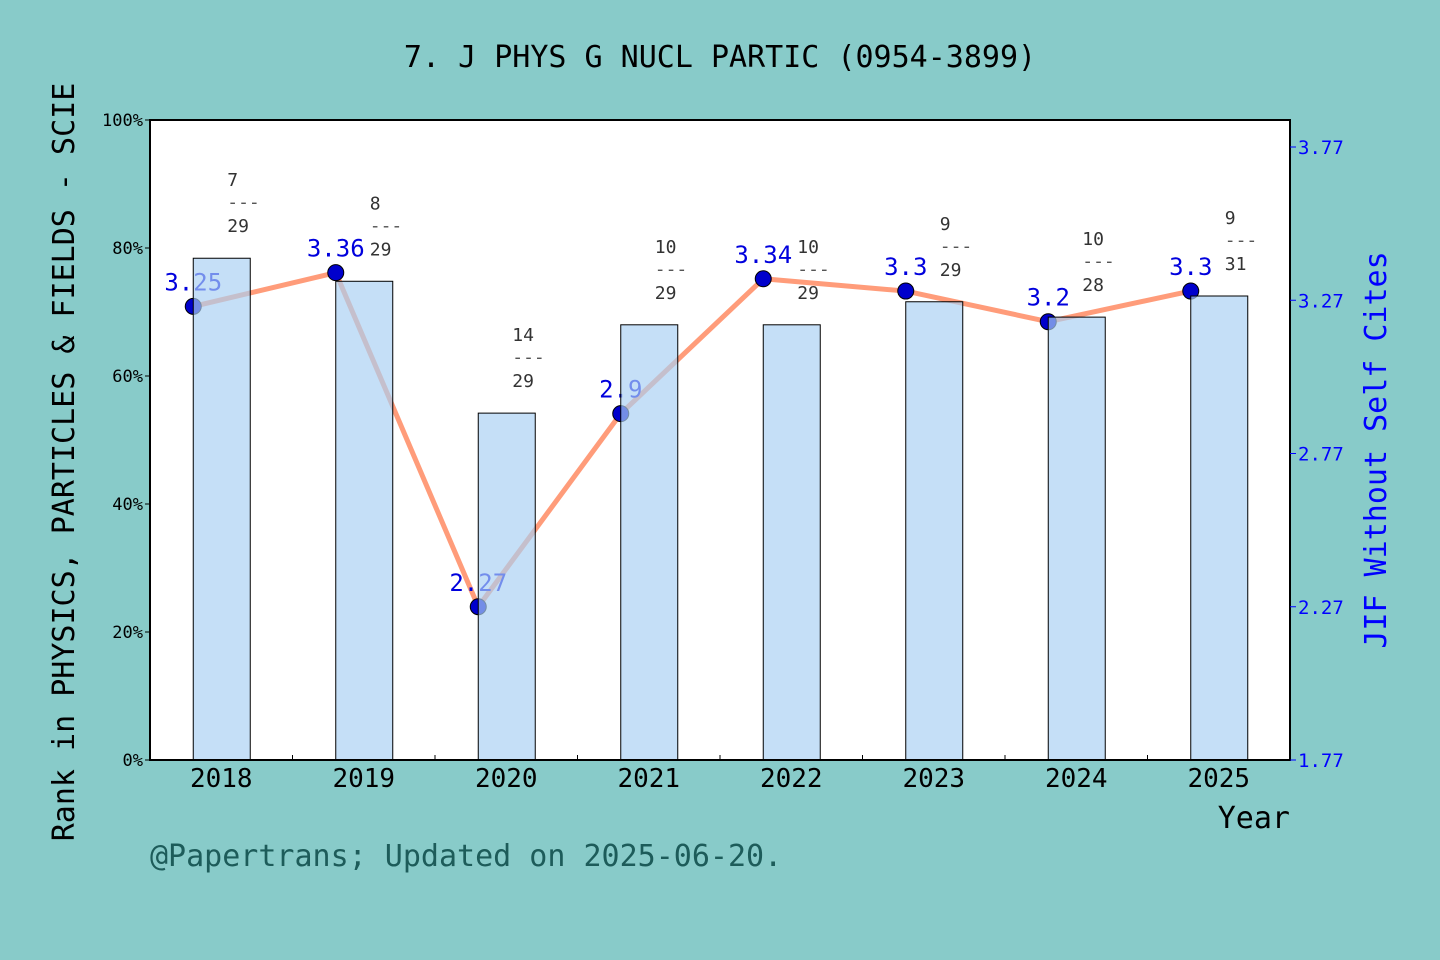 The height and width of the screenshot is (960, 1440). Describe the element at coordinates (1321, 148) in the screenshot. I see `y2-tick-label: 3.77` at that location.